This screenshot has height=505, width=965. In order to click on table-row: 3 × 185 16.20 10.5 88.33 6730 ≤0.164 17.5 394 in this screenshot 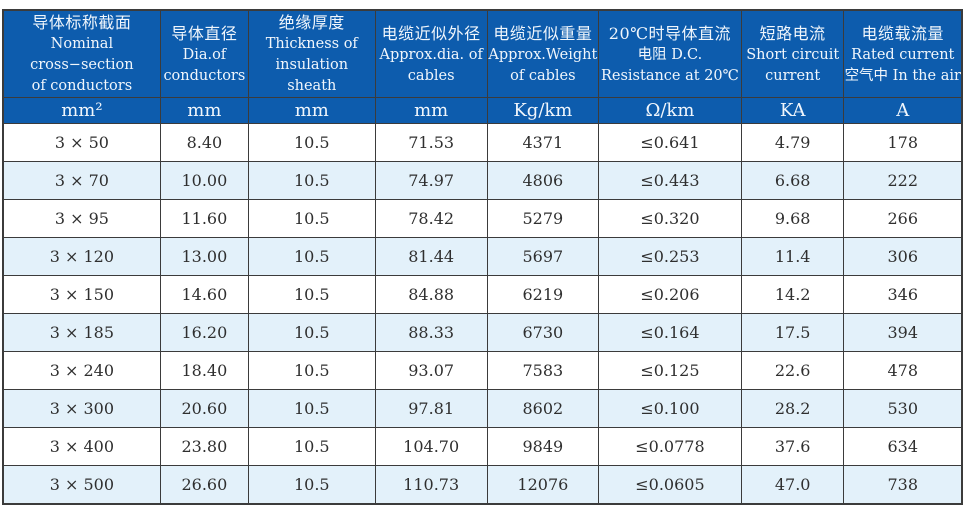, I will do `click(482, 332)`.